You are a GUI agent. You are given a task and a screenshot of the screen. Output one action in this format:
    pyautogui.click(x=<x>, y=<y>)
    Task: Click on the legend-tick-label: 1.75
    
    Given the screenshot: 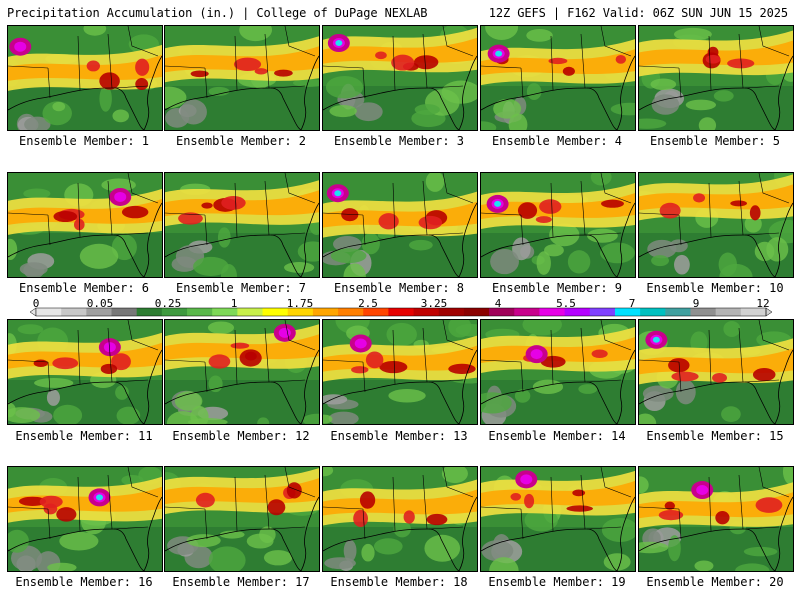 What is the action you would take?
    pyautogui.click(x=300, y=303)
    